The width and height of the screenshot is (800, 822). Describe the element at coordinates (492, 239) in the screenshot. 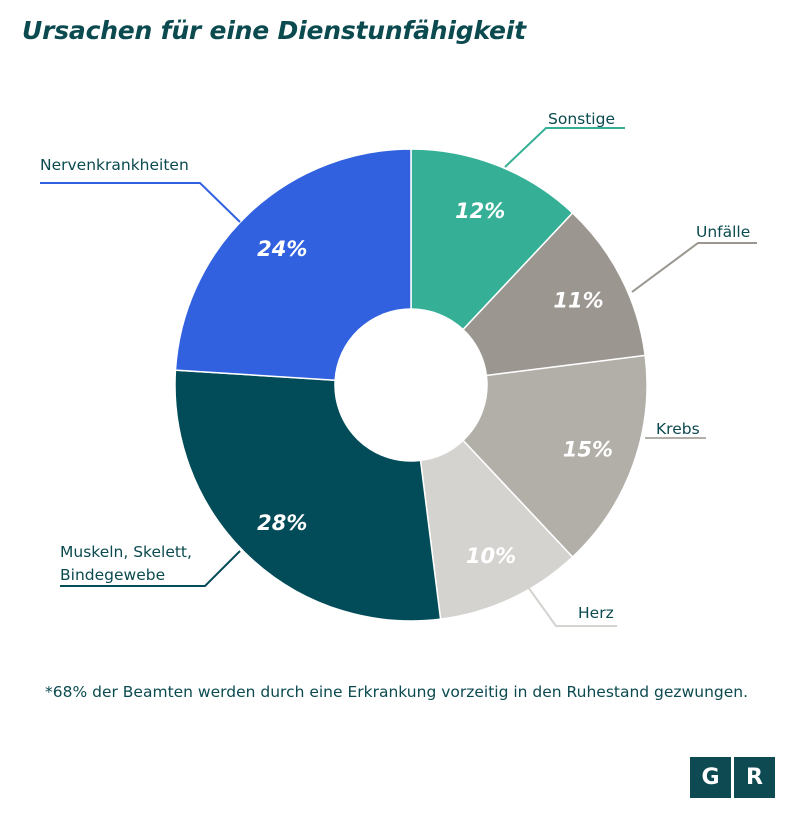

I see `slice-sonstige` at that location.